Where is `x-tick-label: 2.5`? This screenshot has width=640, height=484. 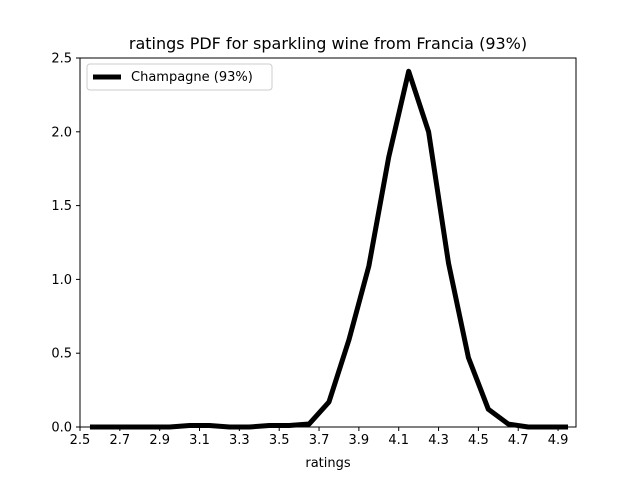 x-tick-label: 2.5 is located at coordinates (80, 440).